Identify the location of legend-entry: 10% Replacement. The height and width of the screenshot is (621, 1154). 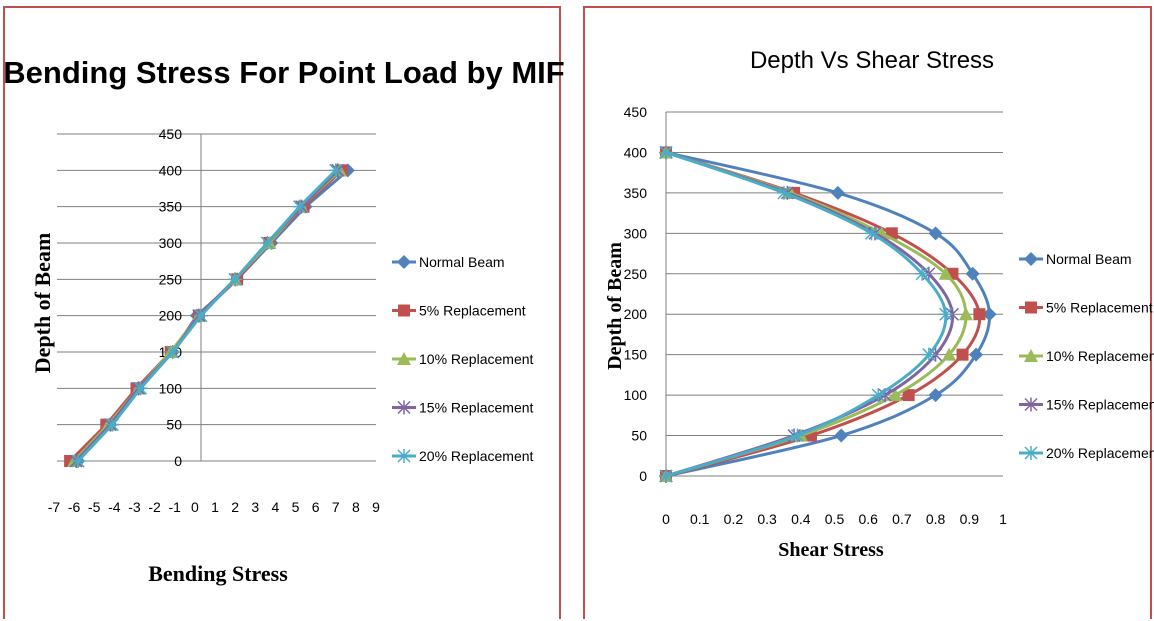
(1086, 356).